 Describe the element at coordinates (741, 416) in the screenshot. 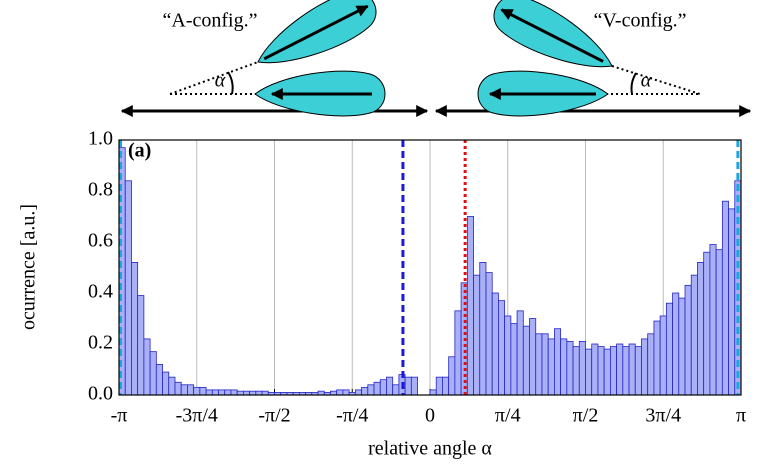

I see `x-tick-label: π` at that location.